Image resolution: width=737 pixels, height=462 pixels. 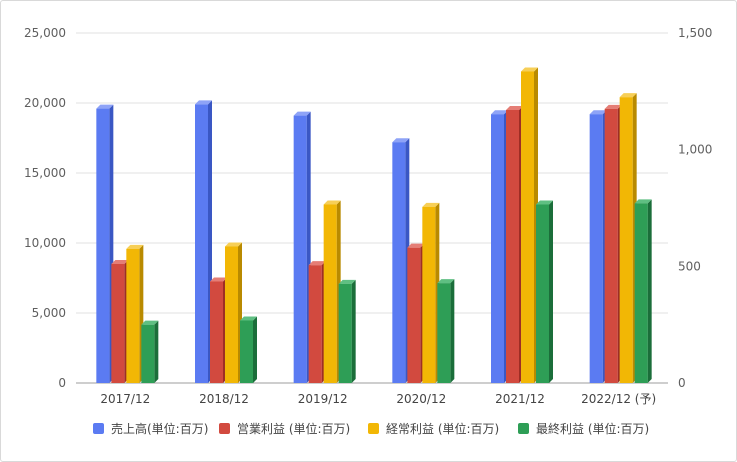 I want to click on bar-最終利益-2017/12, so click(x=150, y=351).